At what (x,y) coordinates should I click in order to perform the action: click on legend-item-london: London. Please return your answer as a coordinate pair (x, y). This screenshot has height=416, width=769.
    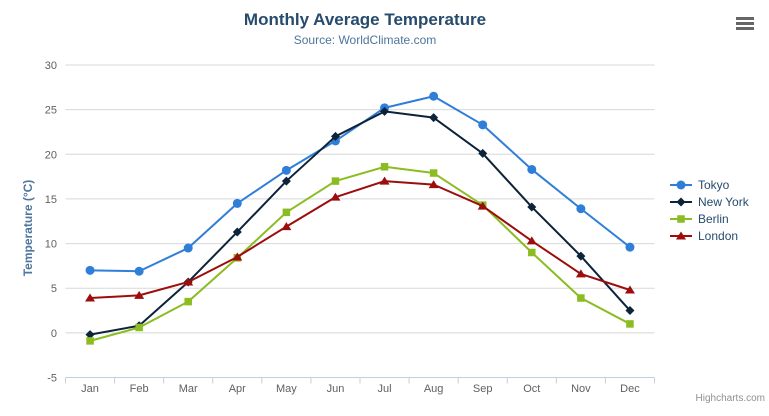
    Looking at the image, I should click on (709, 235).